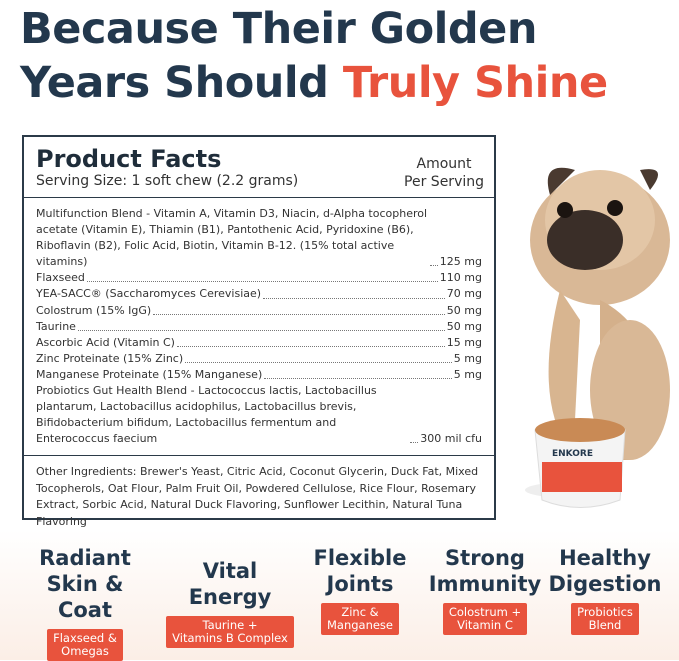 The height and width of the screenshot is (661, 679). I want to click on benefit-tag: Colostrum + Vitamin C, so click(485, 619).